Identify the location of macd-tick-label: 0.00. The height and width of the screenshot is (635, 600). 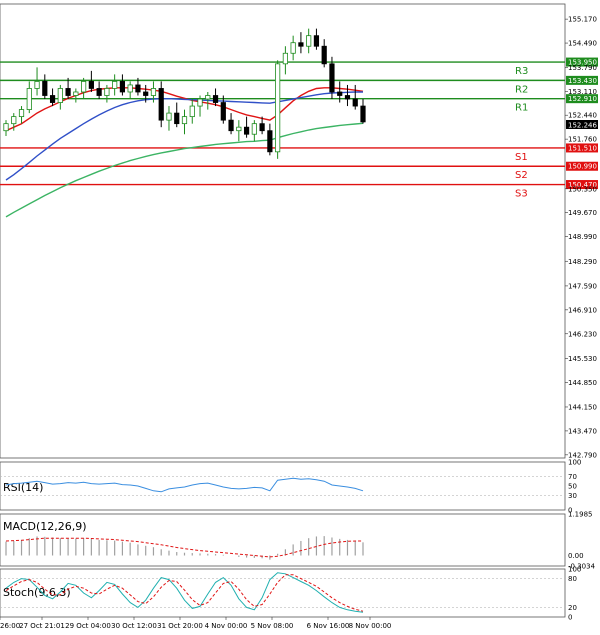
(576, 556).